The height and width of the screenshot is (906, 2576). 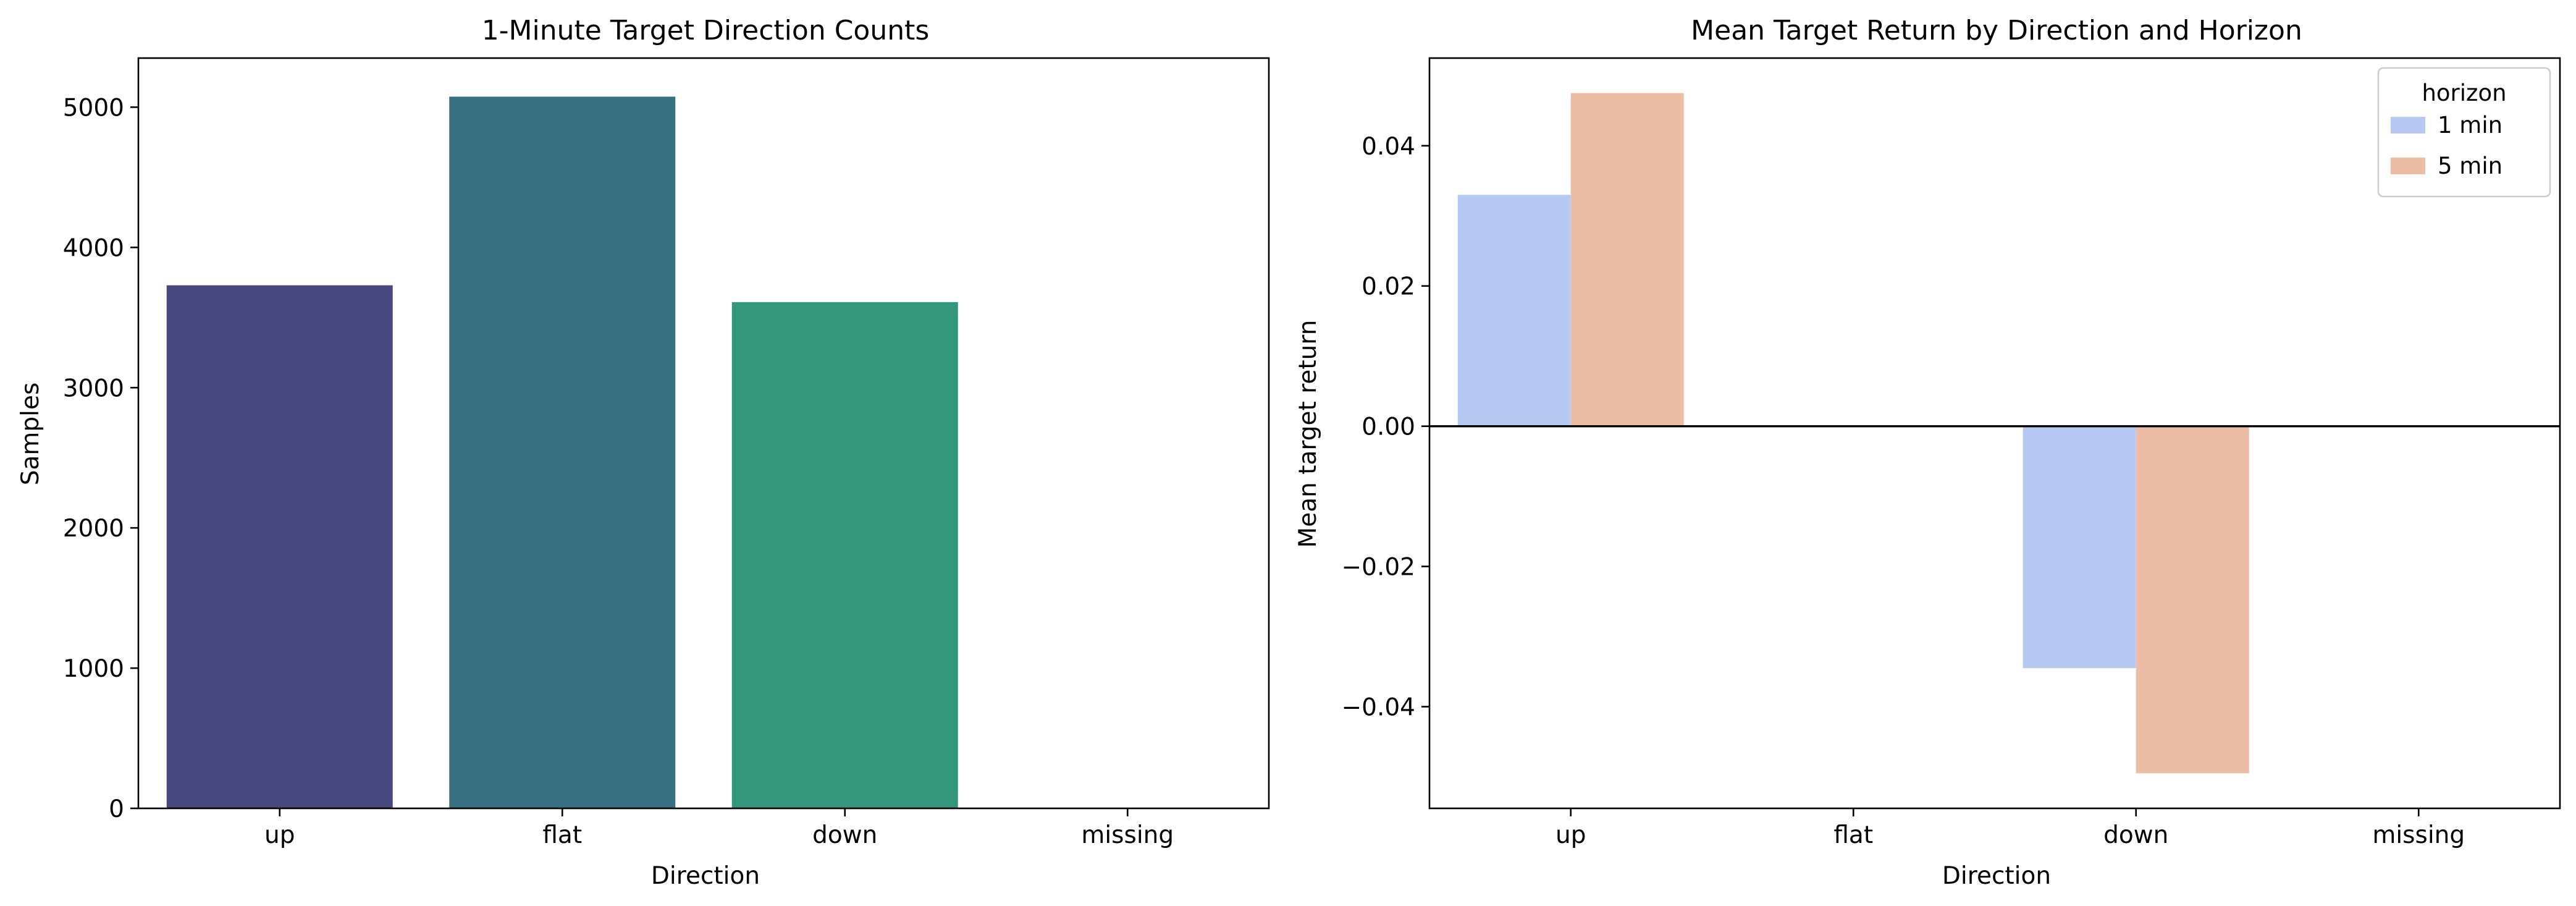 I want to click on bar-down-5-min, so click(x=2192, y=600).